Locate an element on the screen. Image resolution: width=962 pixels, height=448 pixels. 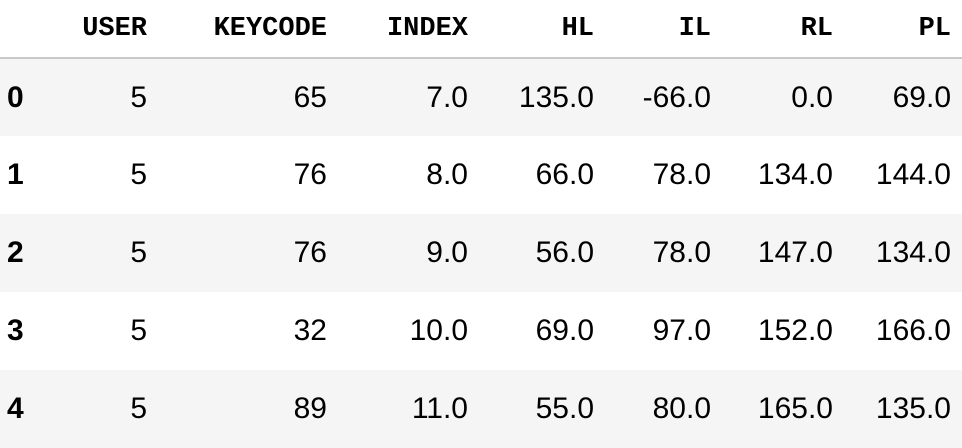
cell-pl: 144.0 is located at coordinates (913, 174).